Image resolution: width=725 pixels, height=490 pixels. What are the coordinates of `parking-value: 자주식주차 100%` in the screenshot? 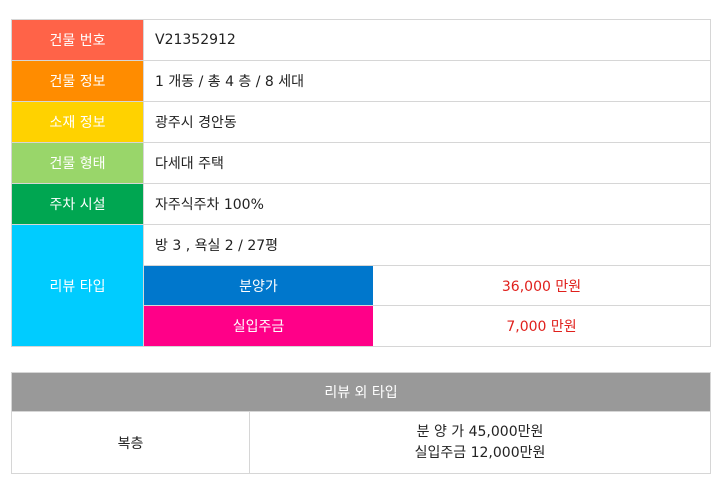 It's located at (426, 204).